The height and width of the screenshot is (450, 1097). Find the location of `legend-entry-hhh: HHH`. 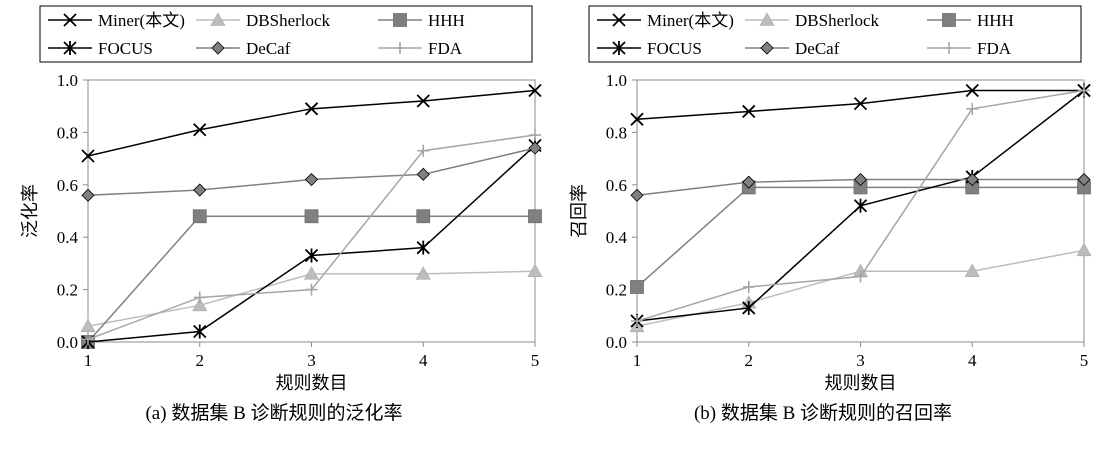

legend-entry-hhh: HHH is located at coordinates (970, 20).